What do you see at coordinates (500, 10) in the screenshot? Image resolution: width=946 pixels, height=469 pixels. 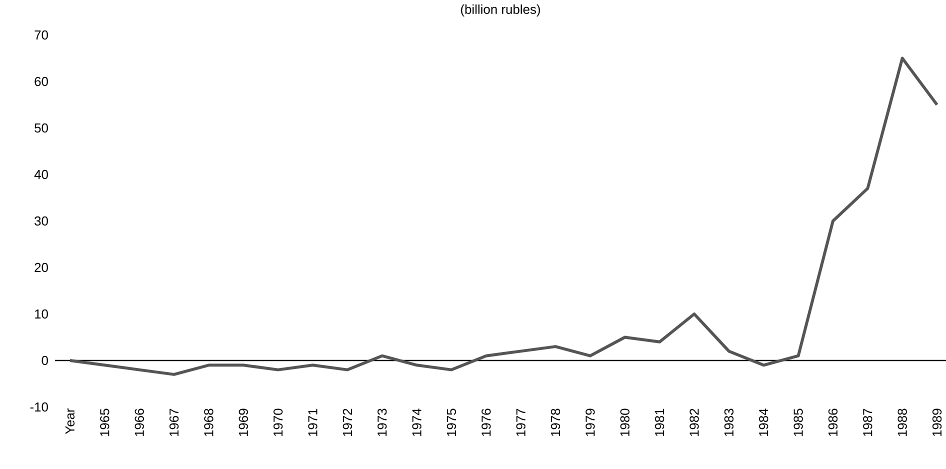 I see `chart-title: (billion rubles)` at bounding box center [500, 10].